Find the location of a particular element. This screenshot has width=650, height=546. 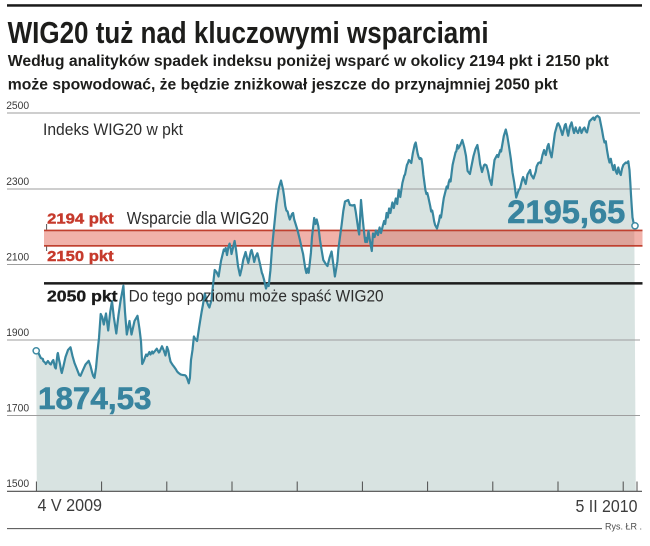

svg-text: 2100 is located at coordinates (17, 257).